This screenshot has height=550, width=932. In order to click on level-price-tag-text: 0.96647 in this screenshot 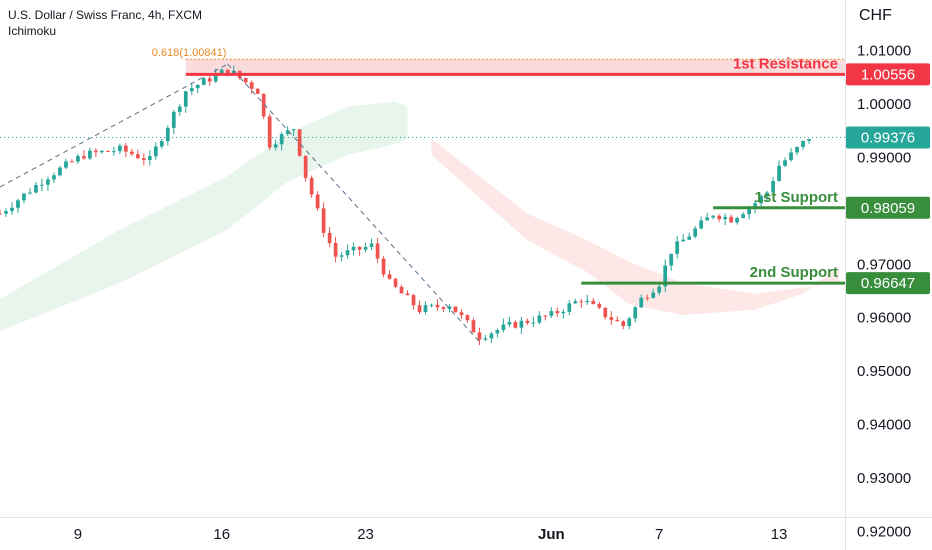, I will do `click(888, 283)`.